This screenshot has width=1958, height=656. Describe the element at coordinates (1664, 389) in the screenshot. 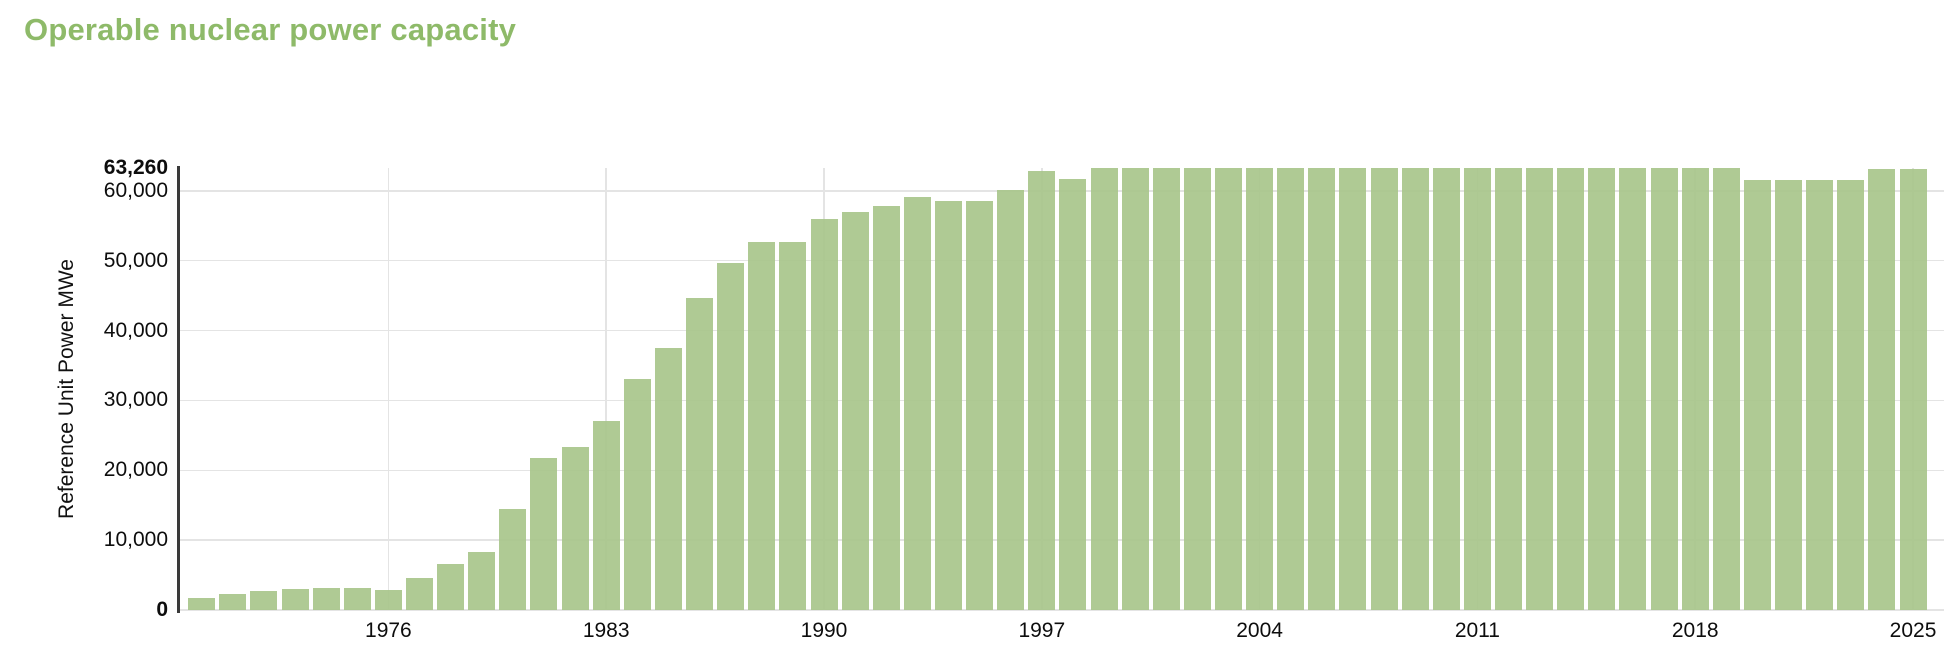

I see `bar-2017` at that location.